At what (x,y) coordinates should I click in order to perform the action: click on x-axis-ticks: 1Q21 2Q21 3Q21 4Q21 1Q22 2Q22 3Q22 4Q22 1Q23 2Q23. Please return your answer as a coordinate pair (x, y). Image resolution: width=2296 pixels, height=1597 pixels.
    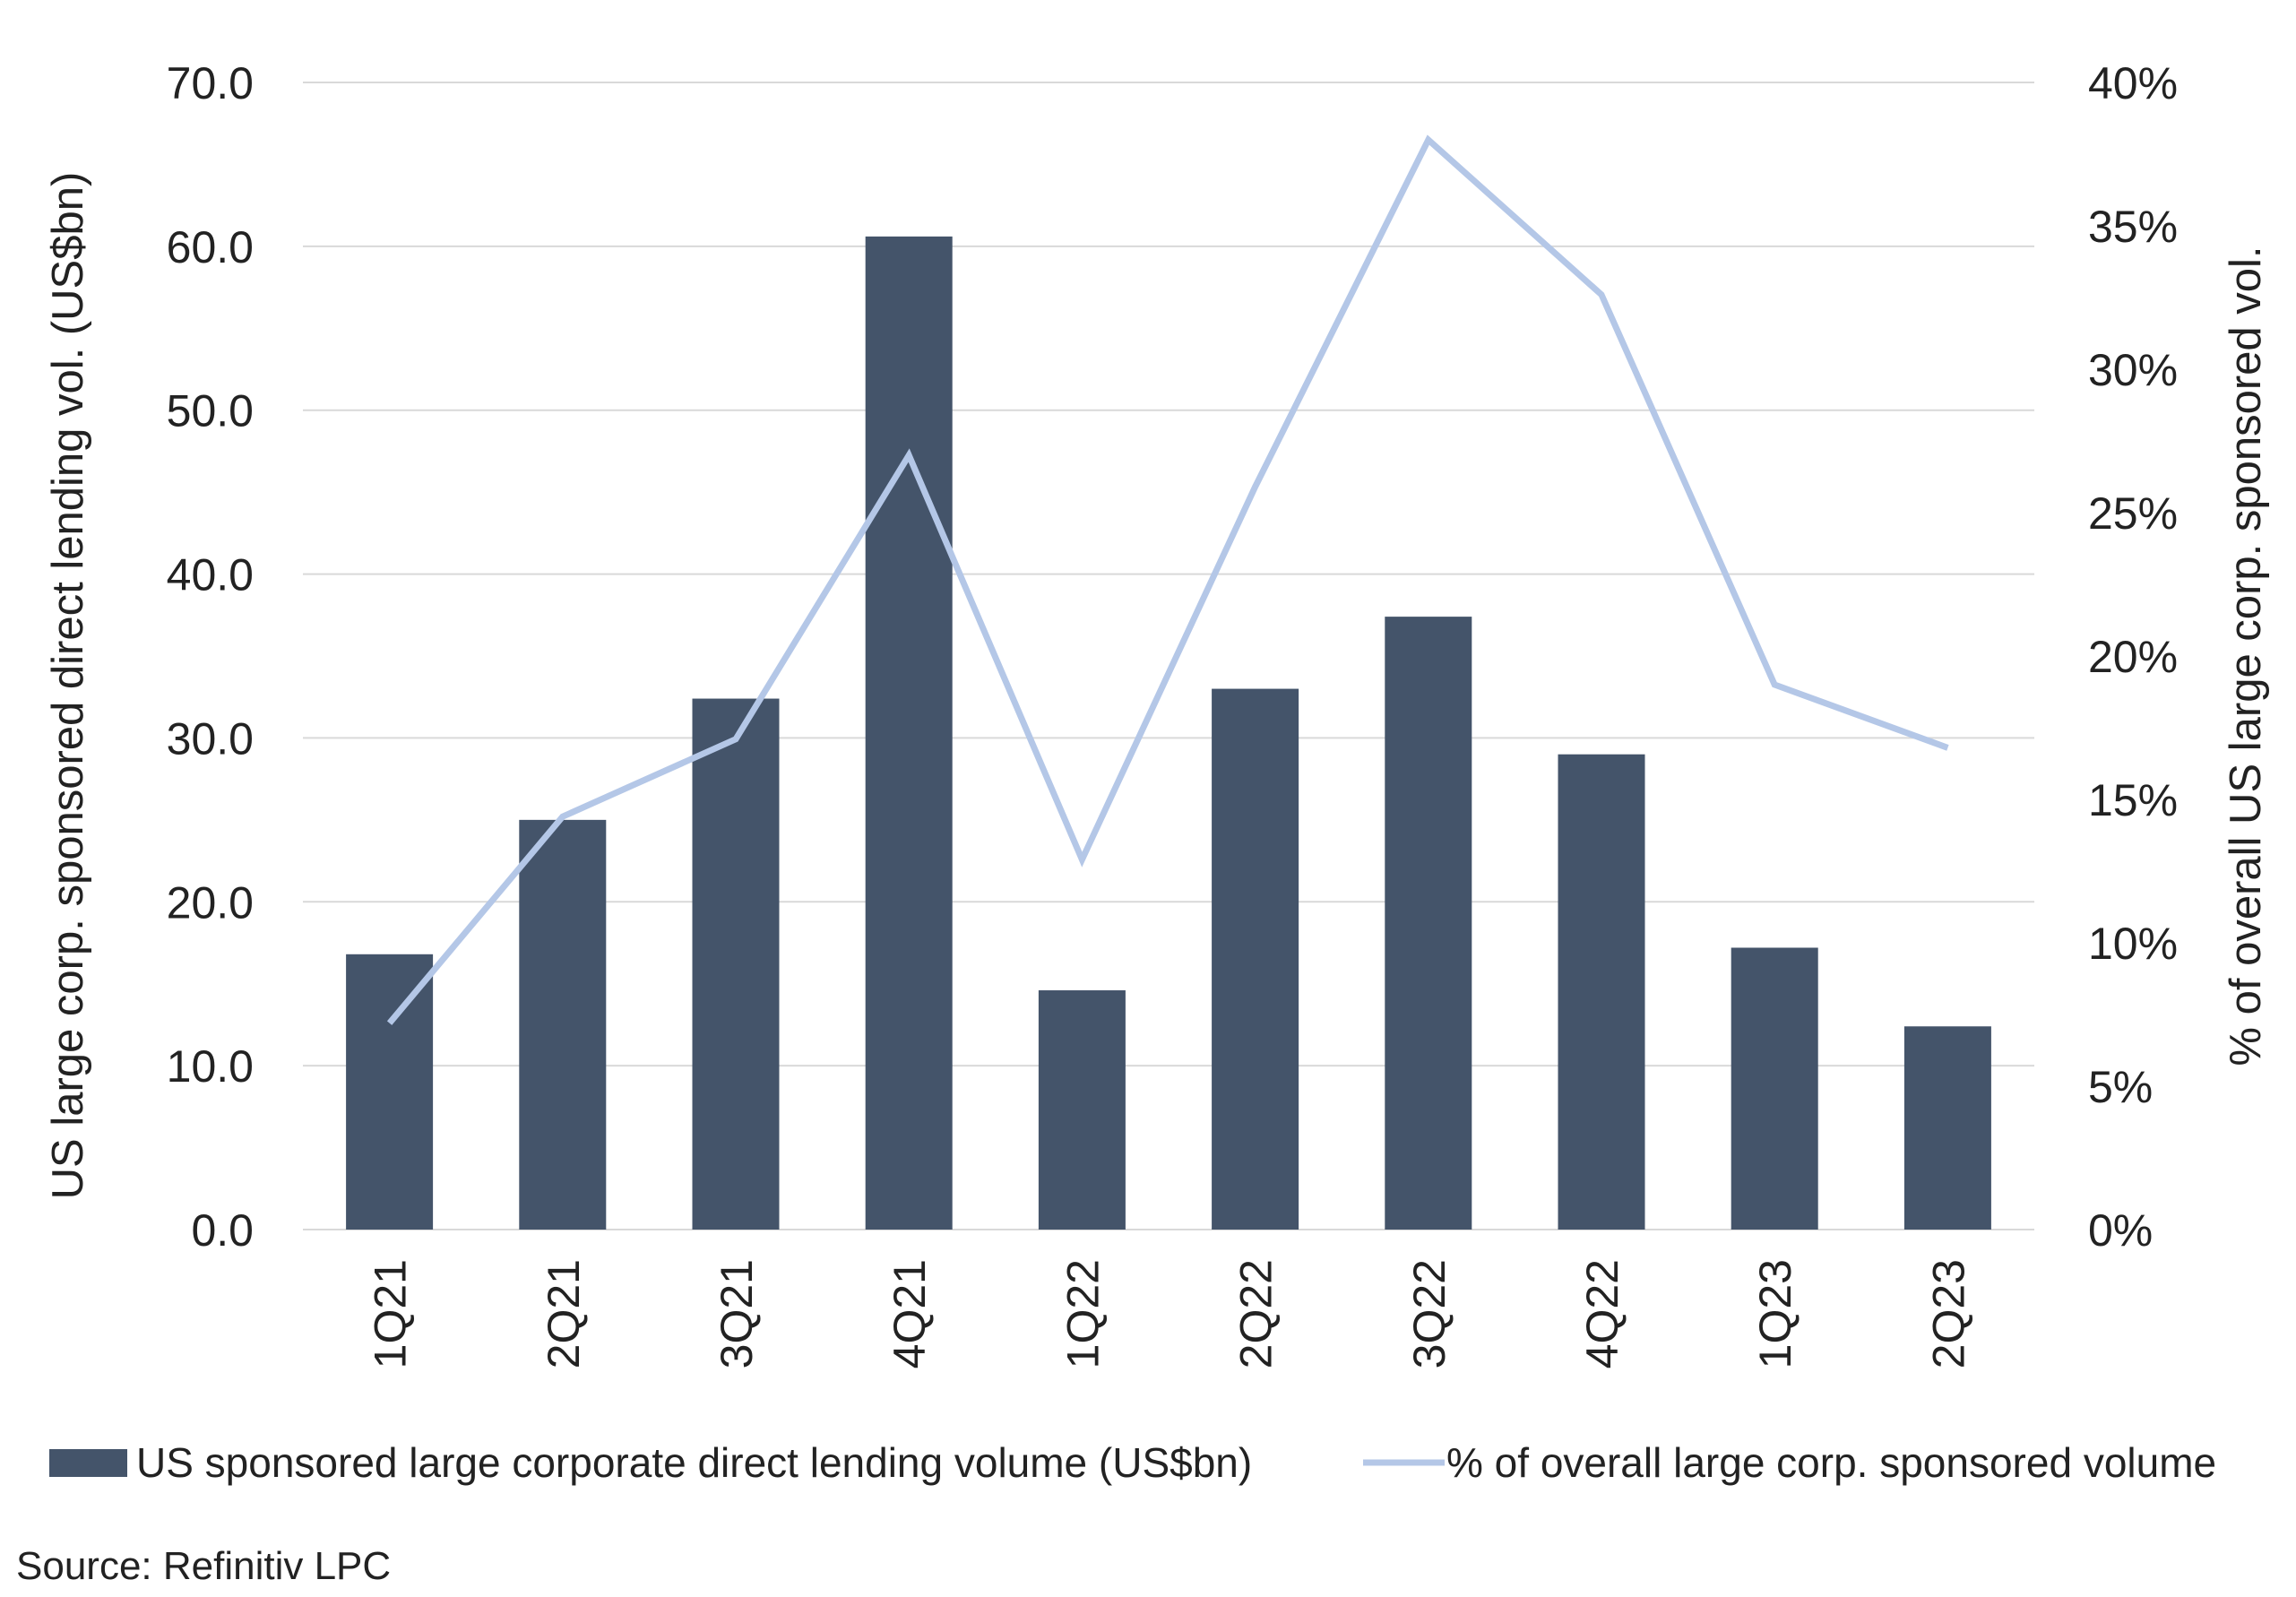
    Looking at the image, I should click on (1170, 1313).